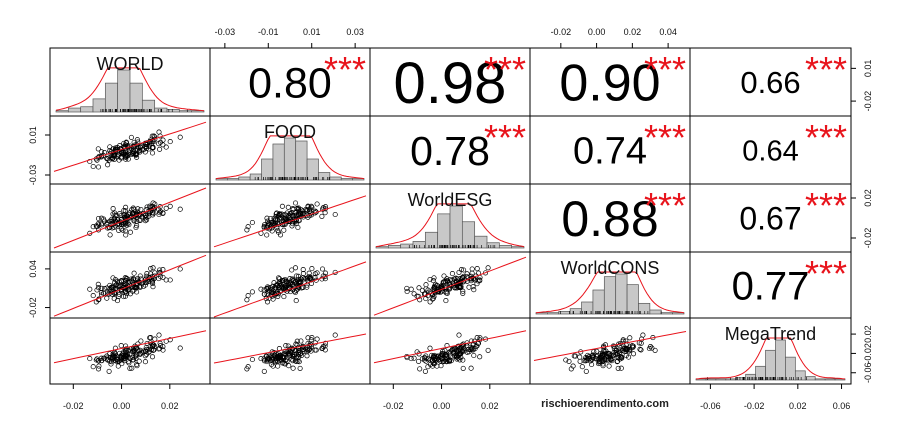 The width and height of the screenshot is (900, 436). Describe the element at coordinates (710, 406) in the screenshot. I see `tick-label: -0.06` at that location.